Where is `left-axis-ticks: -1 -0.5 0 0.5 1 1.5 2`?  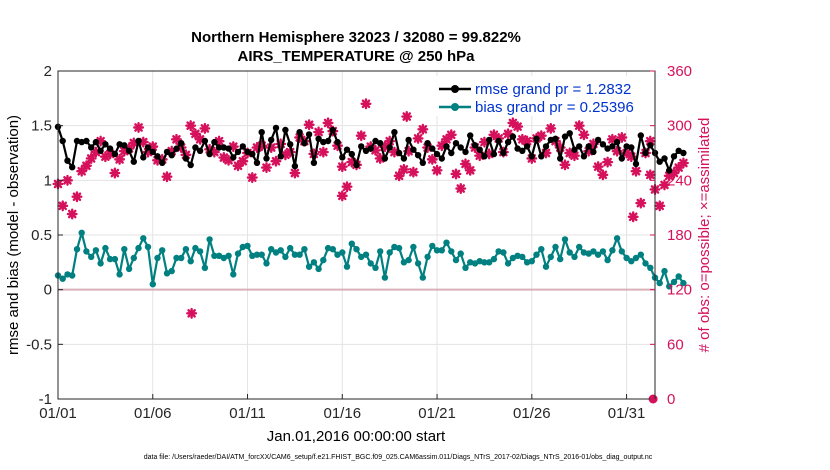
left-axis-ticks: -1 -0.5 0 0.5 1 1.5 2 is located at coordinates (44, 235).